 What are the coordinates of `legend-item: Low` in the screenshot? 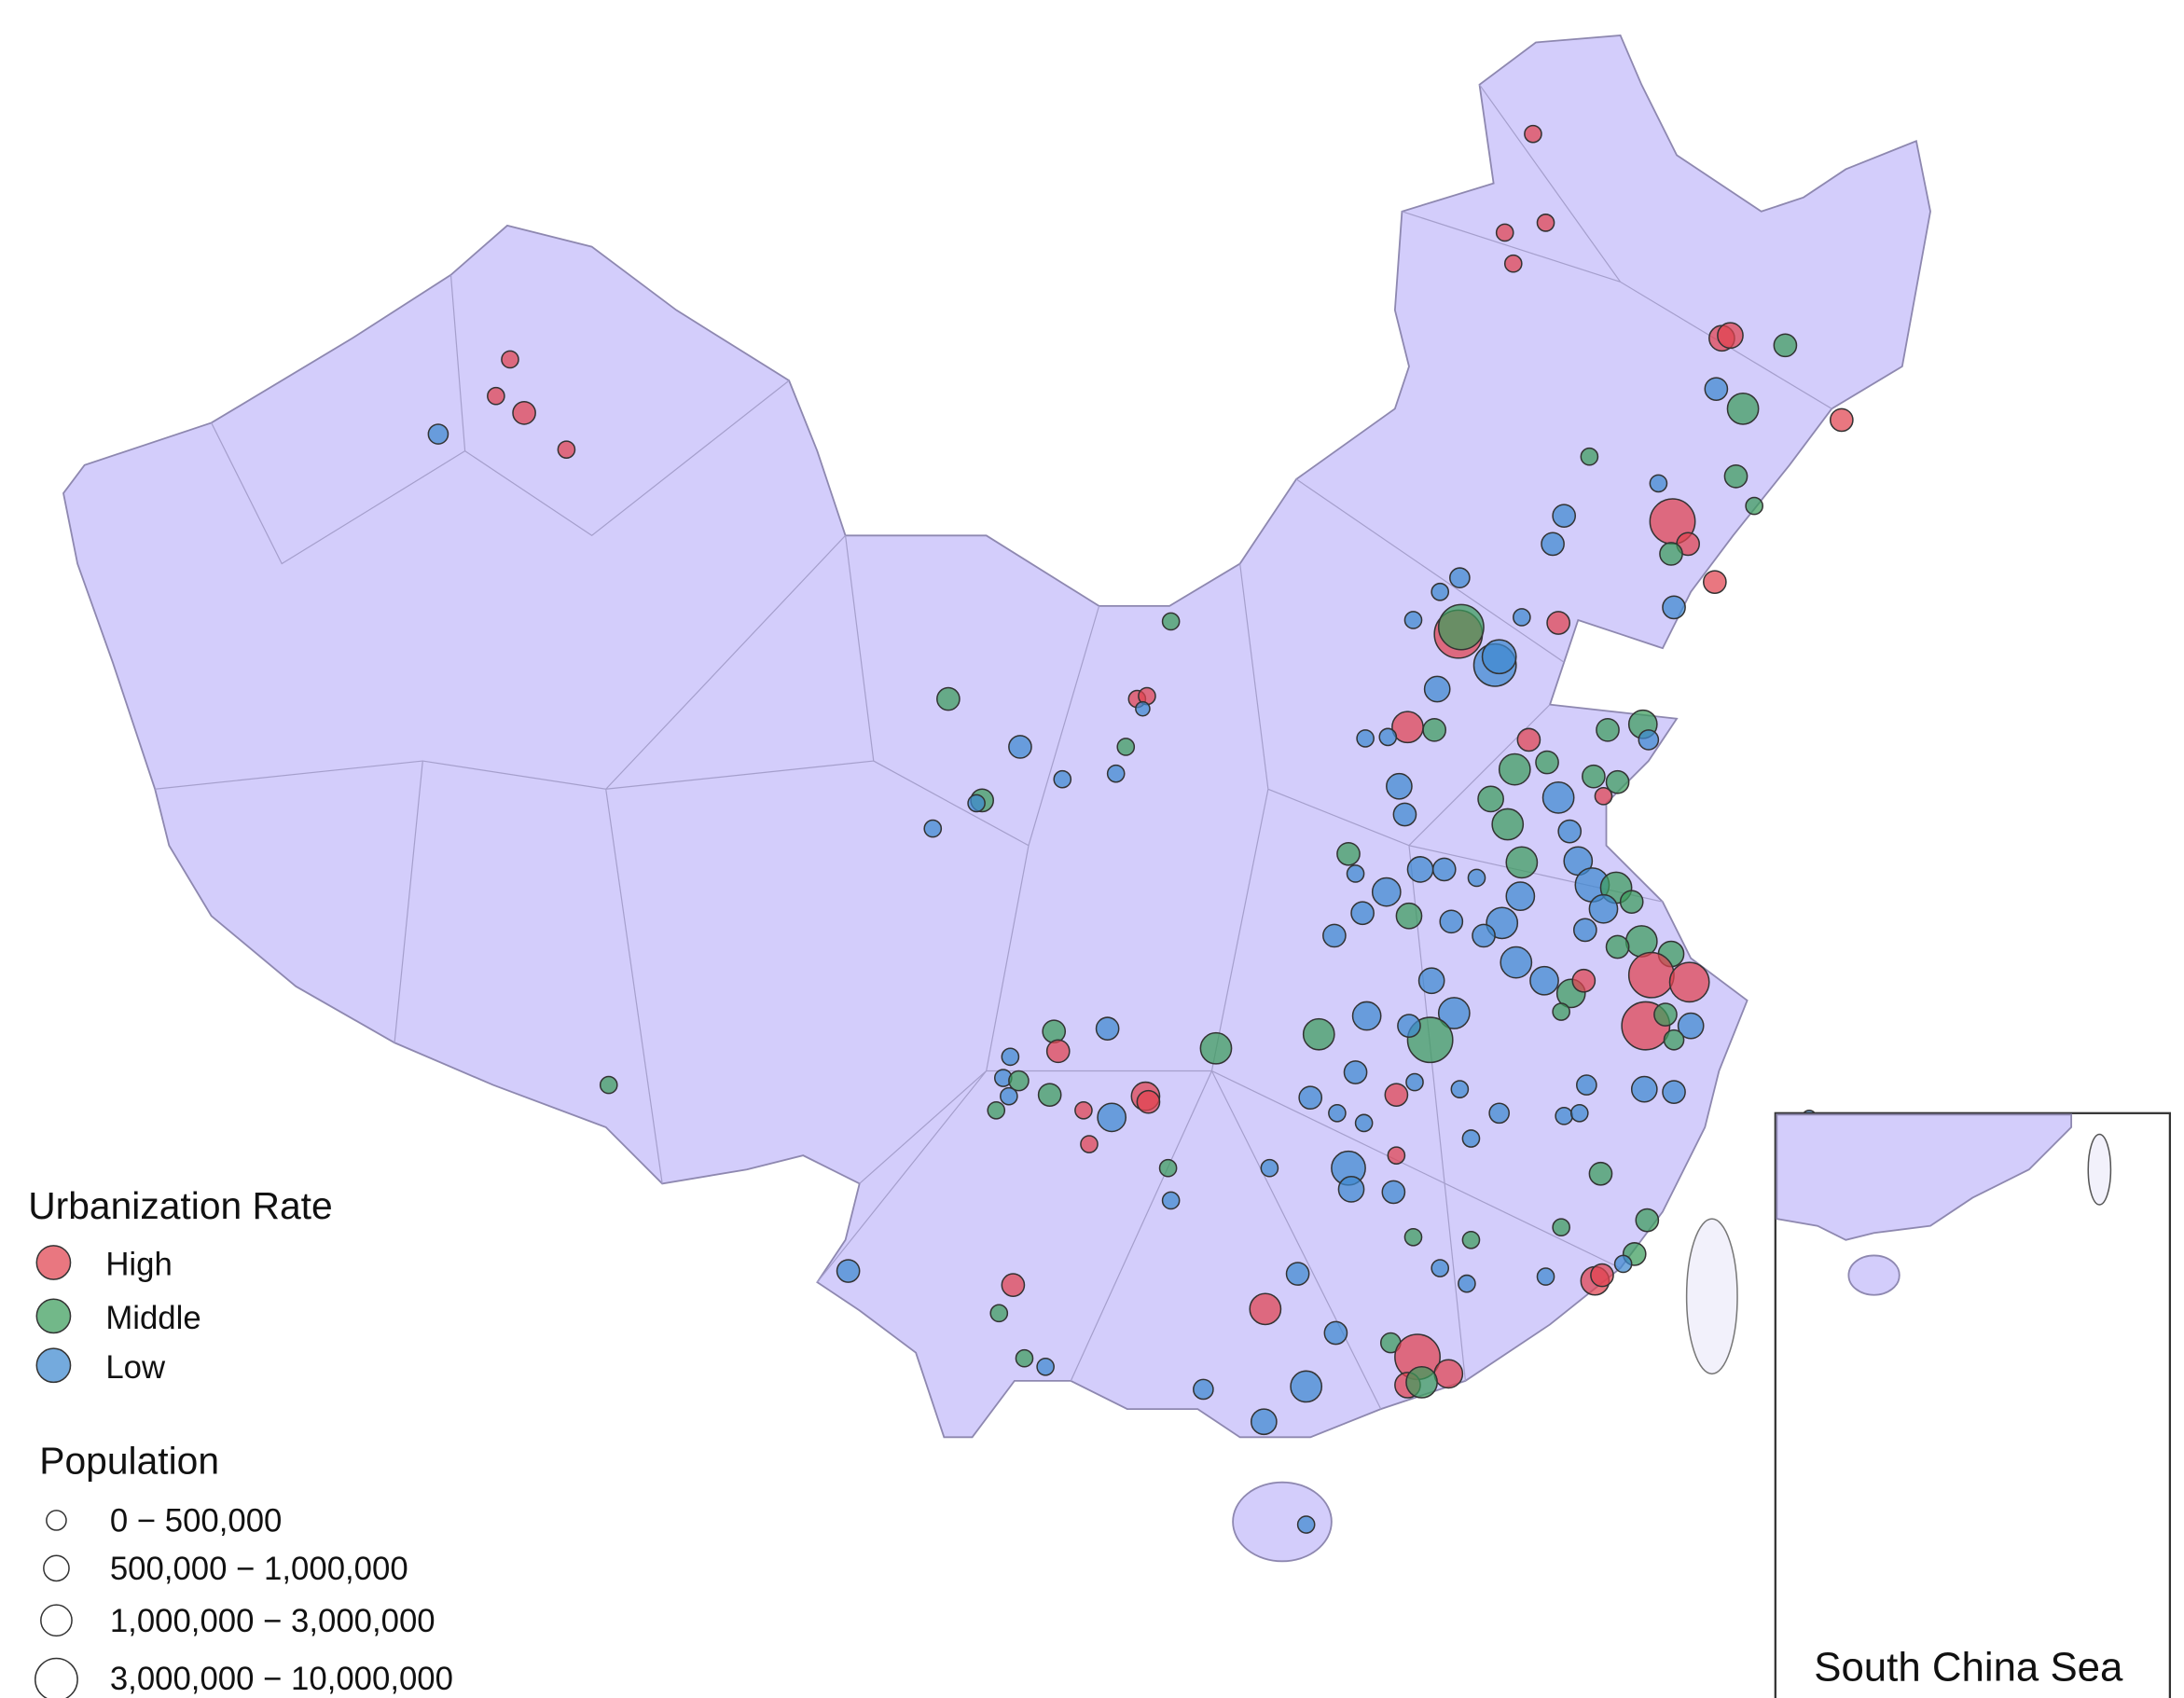 It's located at (135, 1368).